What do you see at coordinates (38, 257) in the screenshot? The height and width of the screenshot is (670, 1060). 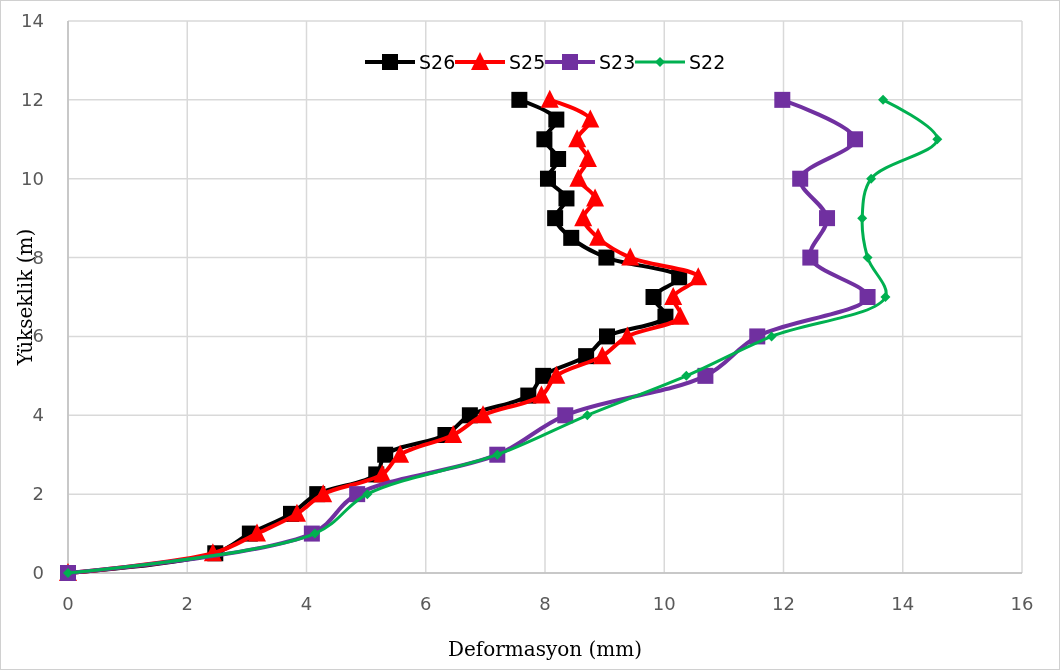 I see `y-tick-label: 8` at bounding box center [38, 257].